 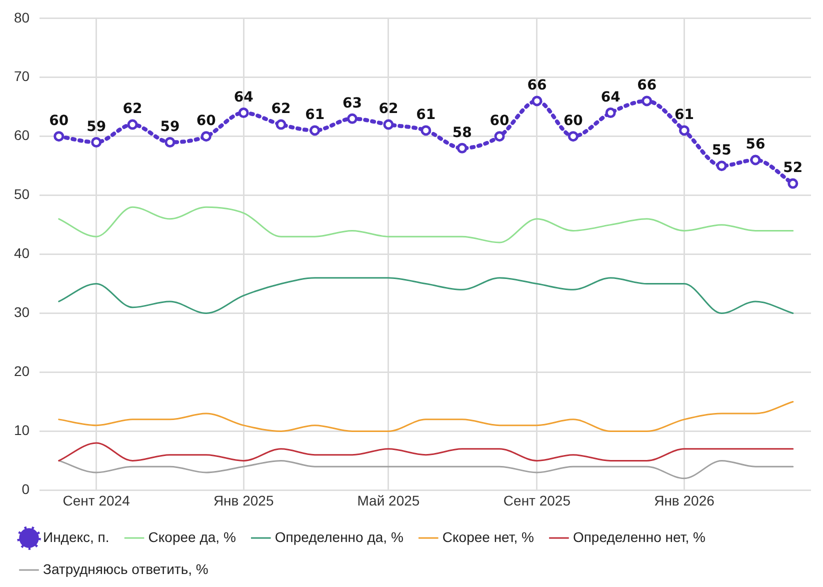 I want to click on x-tick-label: Янв 2026, so click(x=684, y=500).